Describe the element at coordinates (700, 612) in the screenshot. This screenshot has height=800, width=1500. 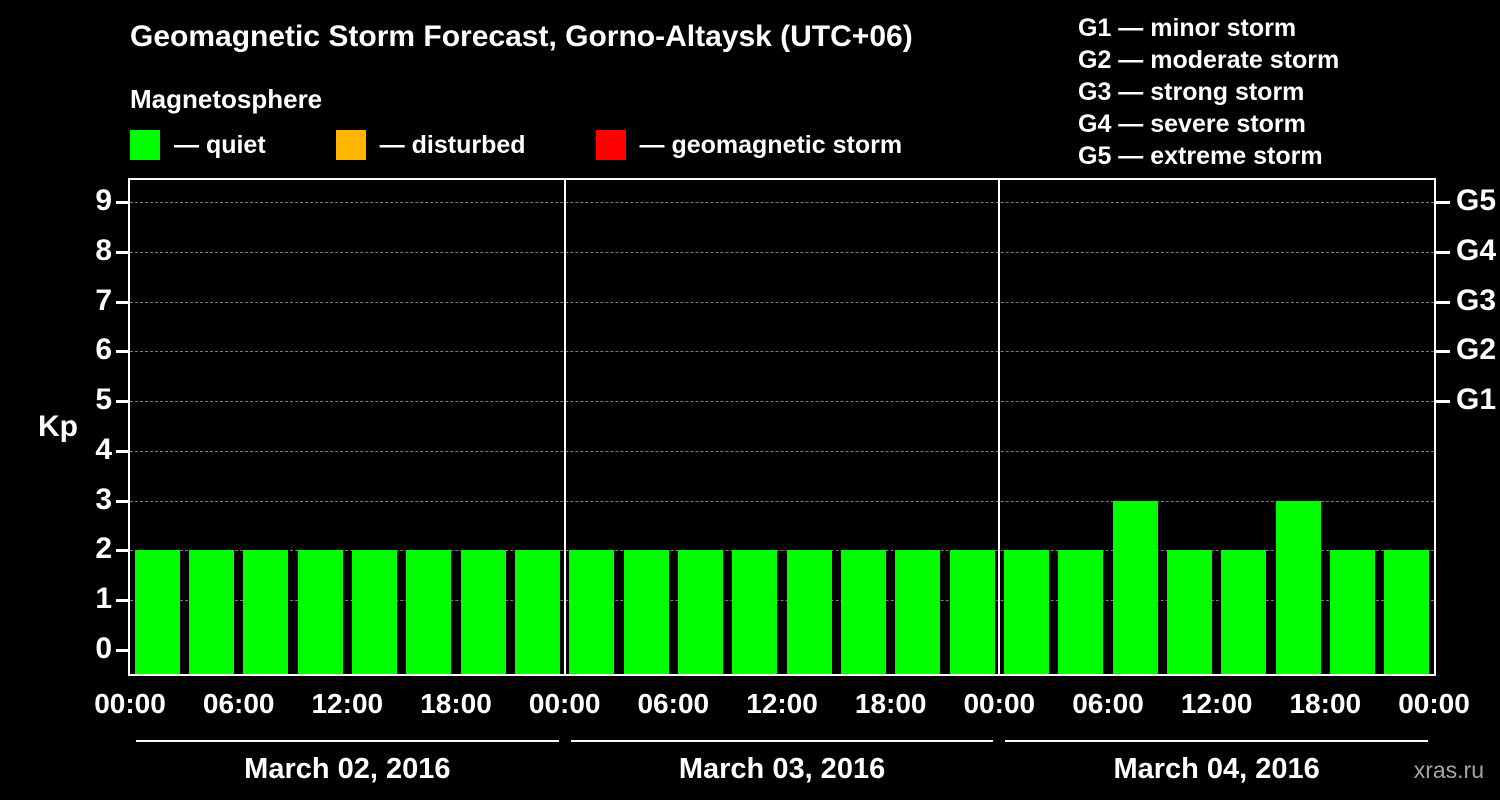
I see `kp-bar-day2-slot3` at that location.